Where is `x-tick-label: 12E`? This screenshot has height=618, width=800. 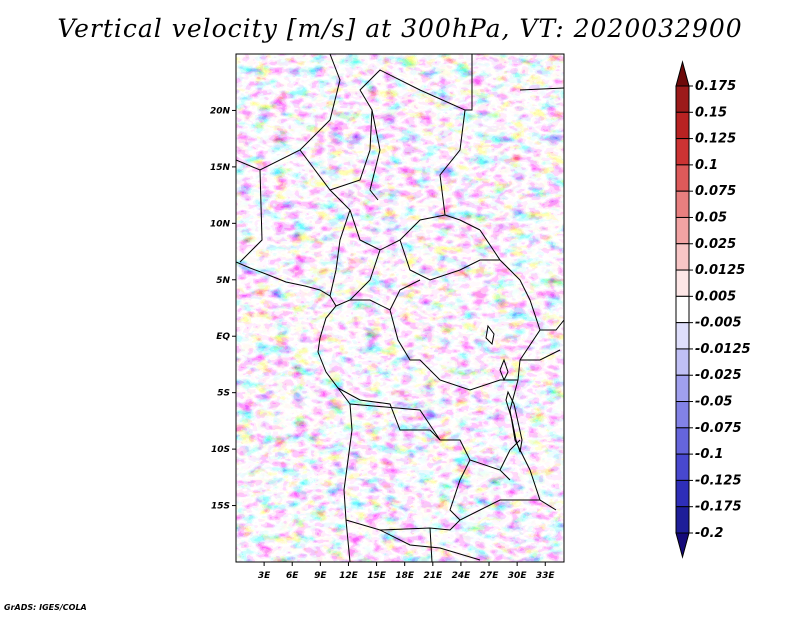 x-tick-label: 12E is located at coordinates (349, 576).